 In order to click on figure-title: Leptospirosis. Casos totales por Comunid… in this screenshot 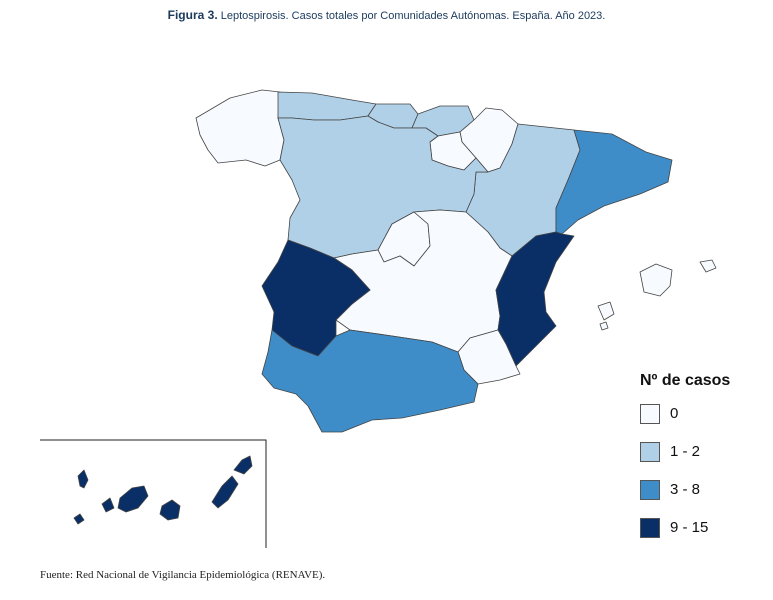, I will do `click(413, 16)`.